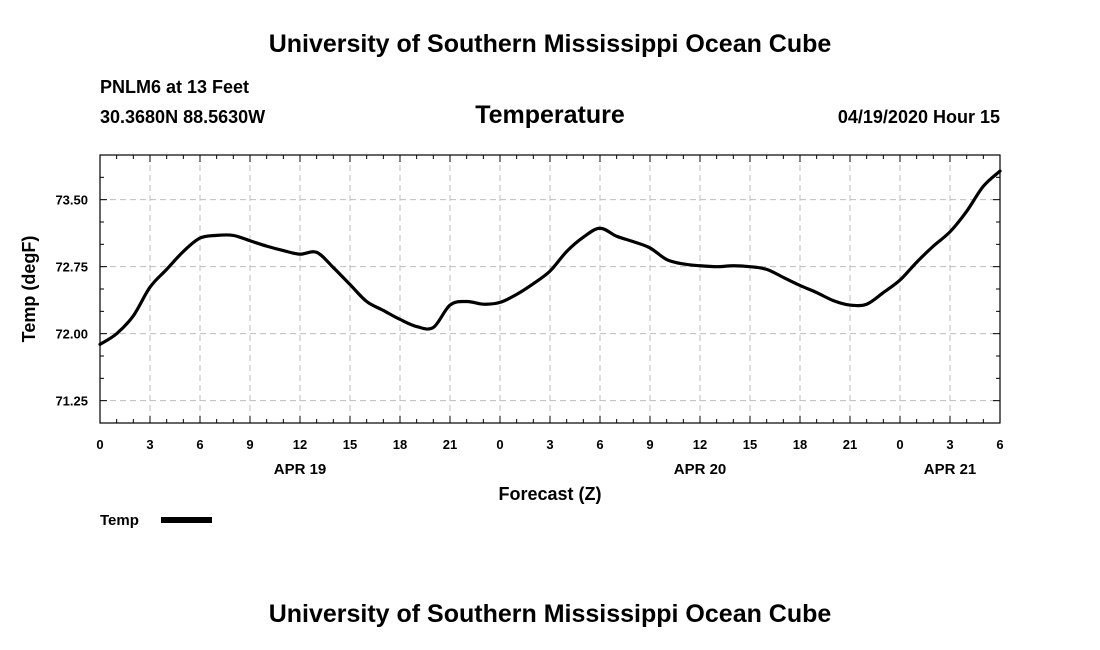  I want to click on y-tick-label: 72.75, so click(71, 267).